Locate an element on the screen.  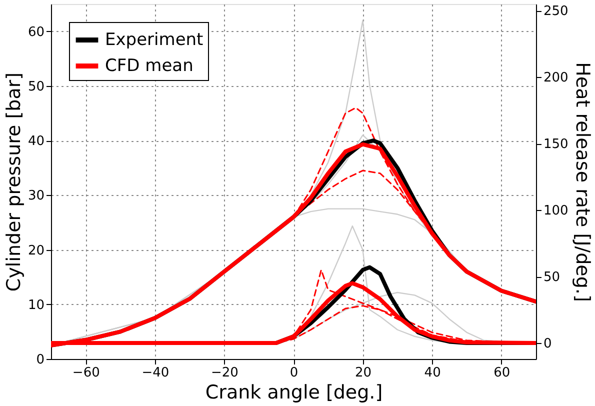
x-tick-label: 0 is located at coordinates (294, 373).